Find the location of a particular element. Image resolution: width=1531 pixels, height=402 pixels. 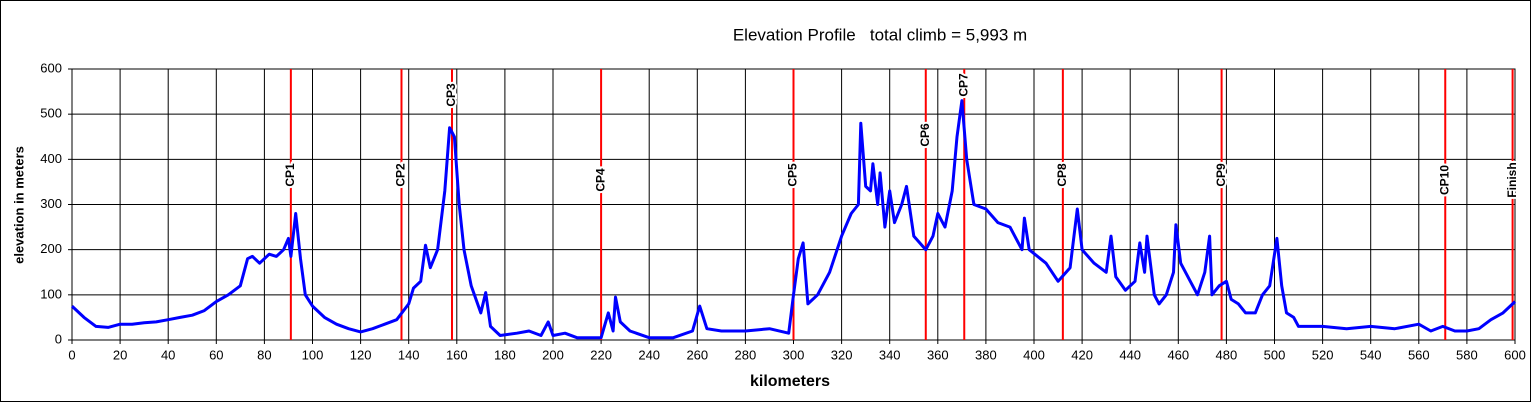

y-tick-label: 500 is located at coordinates (51, 113).